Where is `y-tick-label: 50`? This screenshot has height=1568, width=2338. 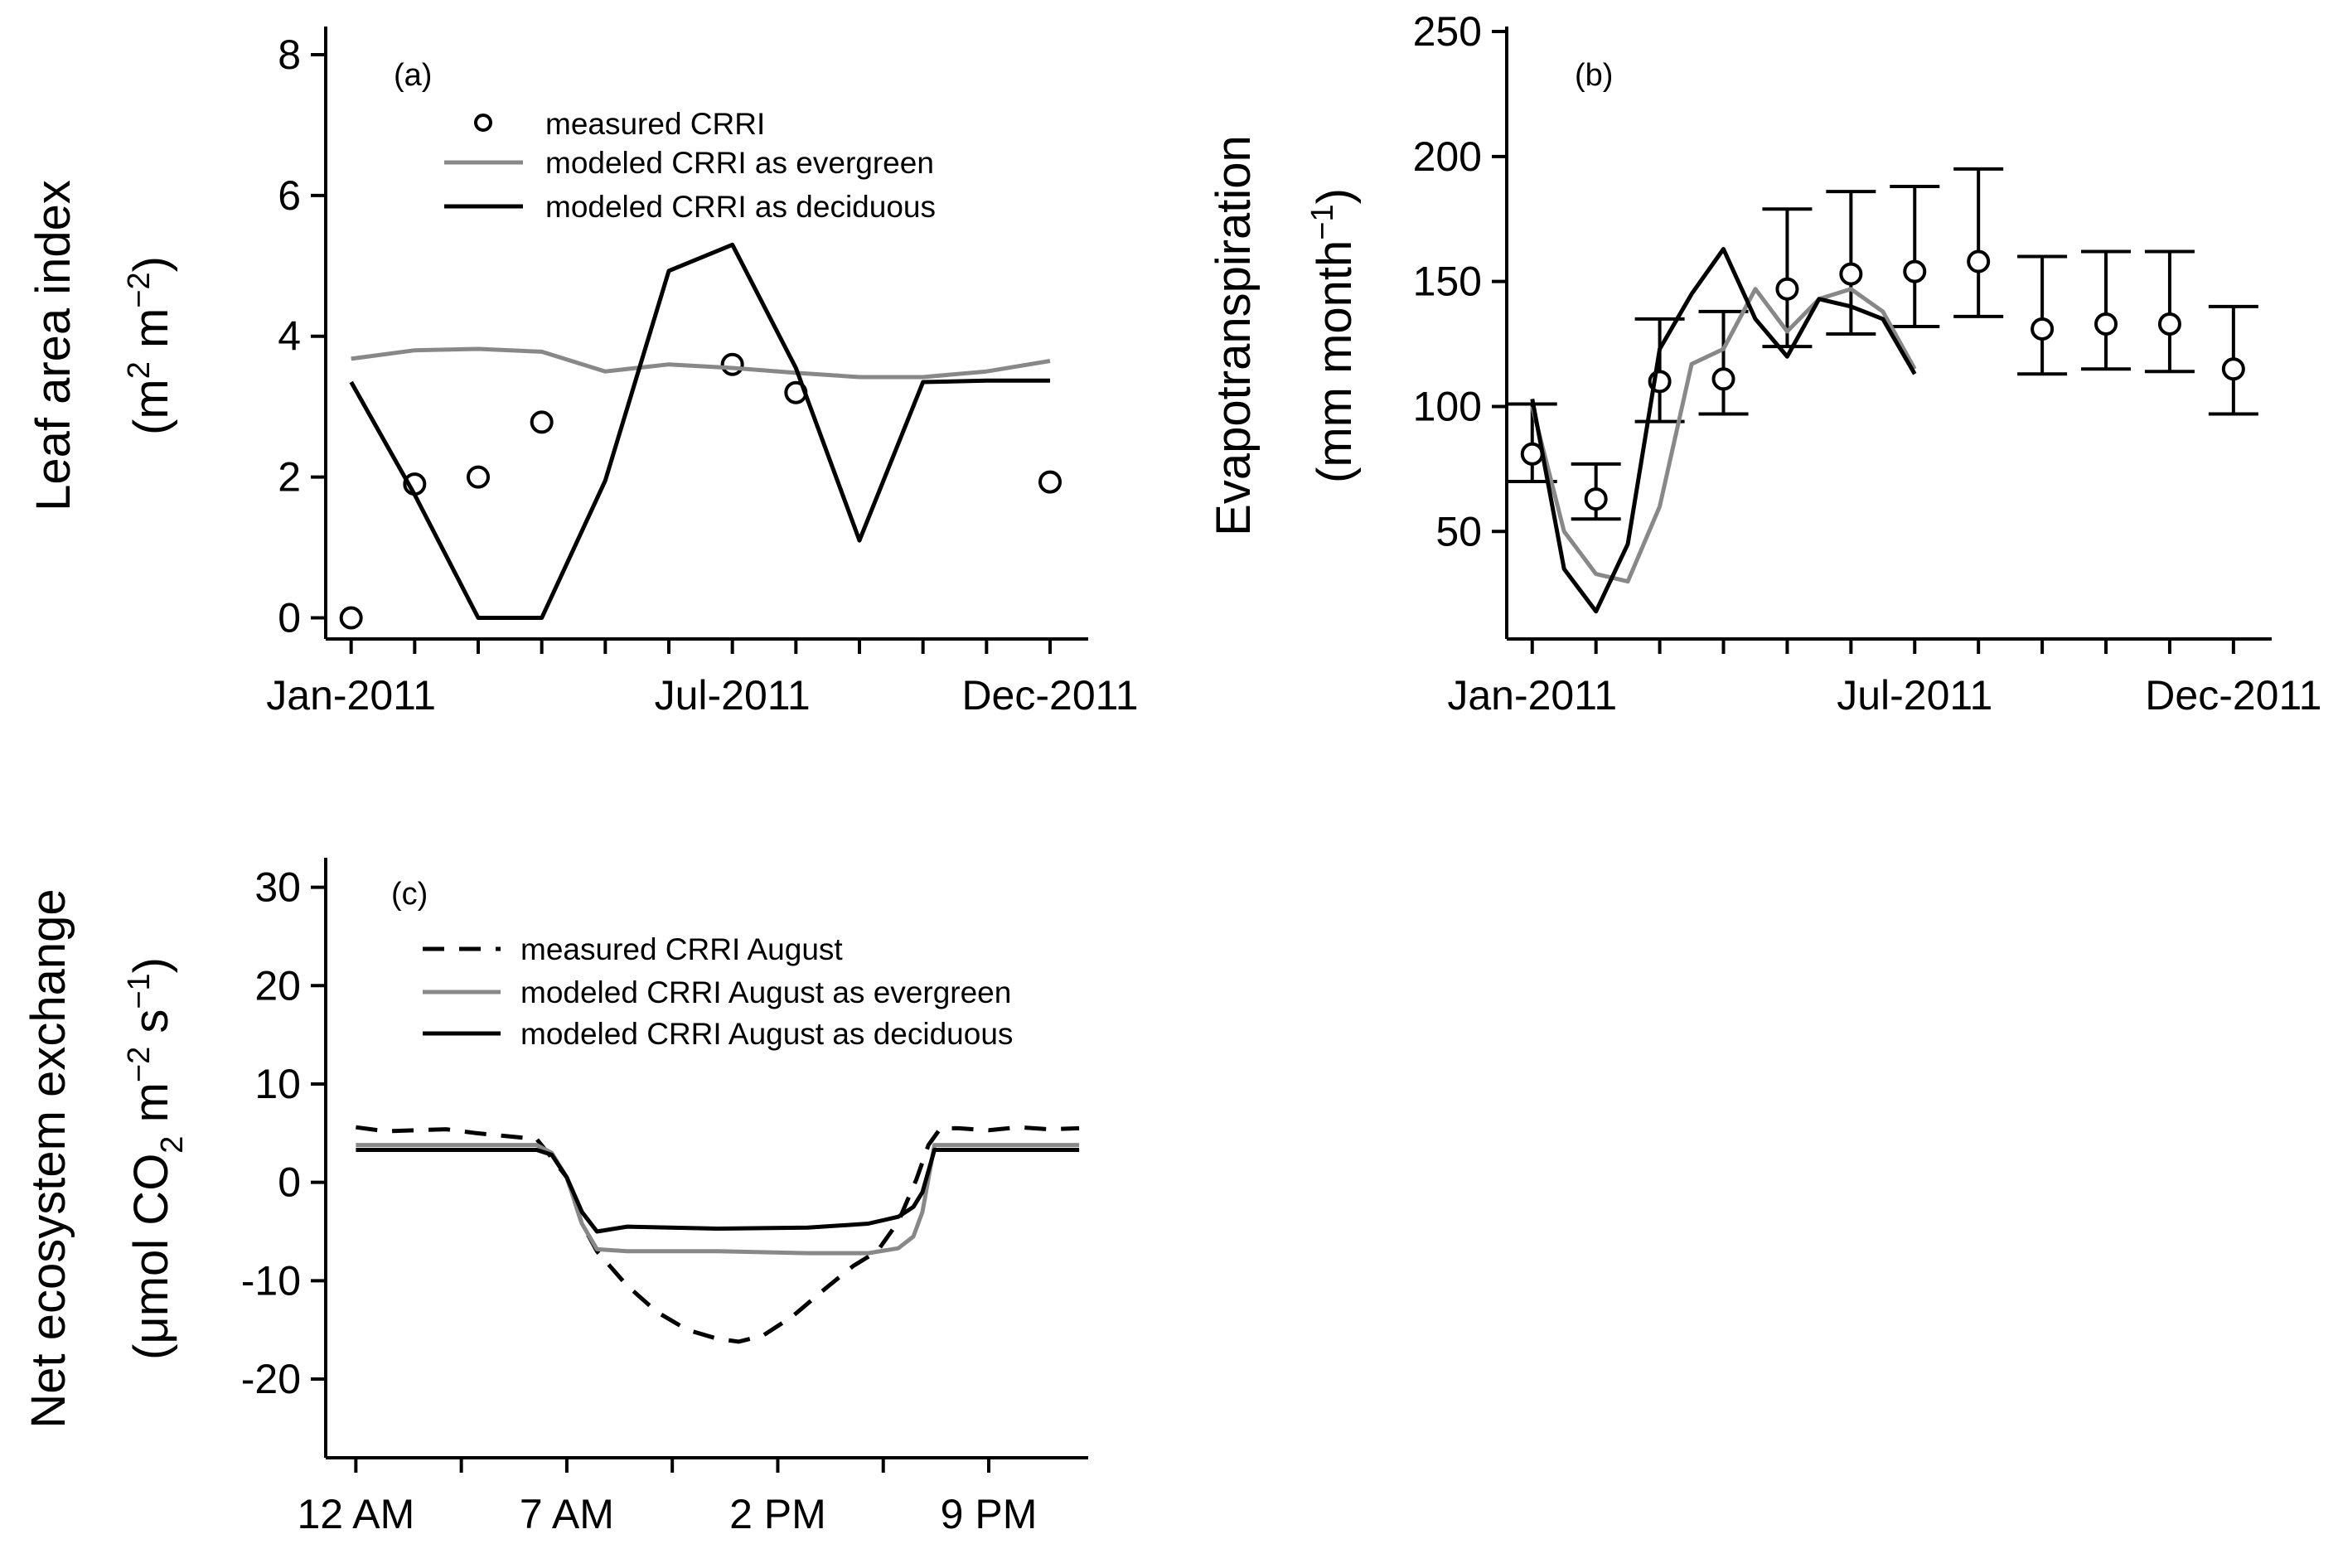
y-tick-label: 50 is located at coordinates (1459, 531).